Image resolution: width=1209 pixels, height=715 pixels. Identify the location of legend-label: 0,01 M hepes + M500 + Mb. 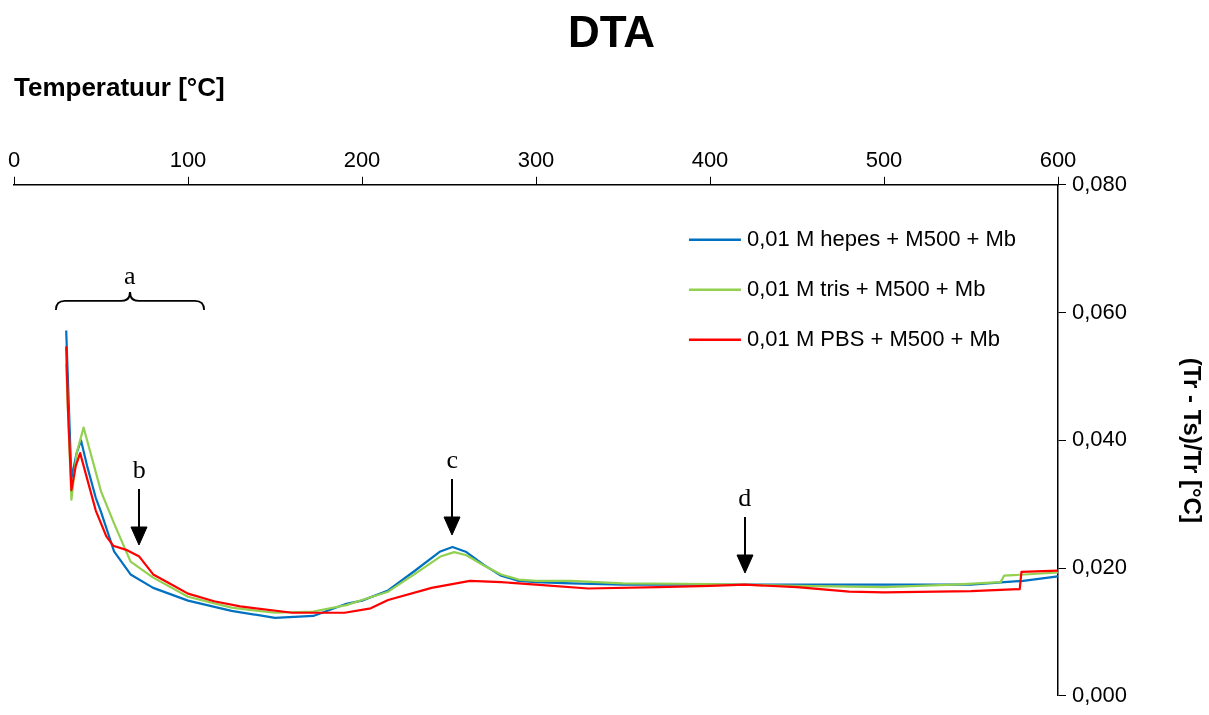
(881, 238).